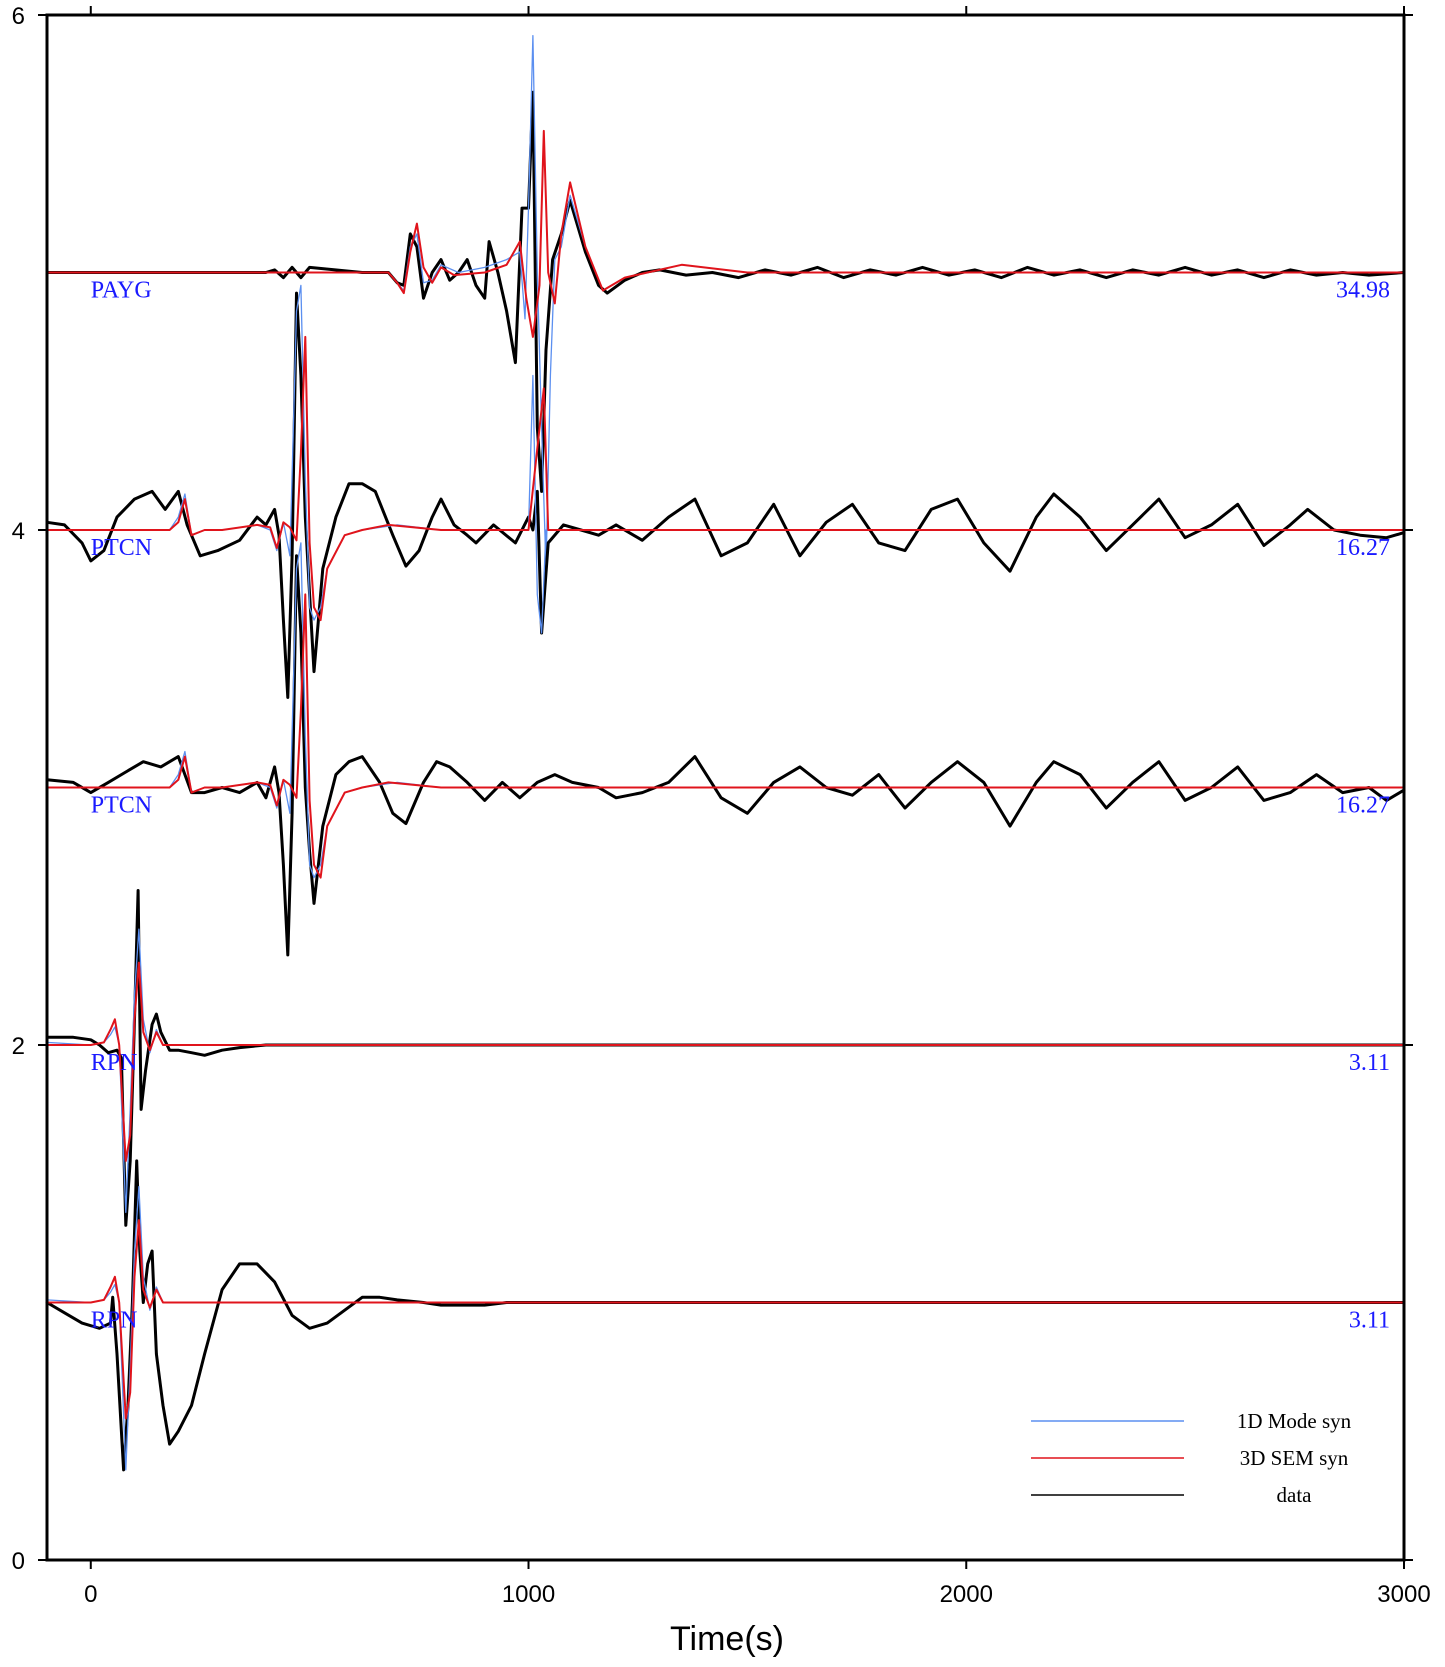 This screenshot has height=1667, width=1445. What do you see at coordinates (121, 806) in the screenshot?
I see `station-label-3: PTCN` at bounding box center [121, 806].